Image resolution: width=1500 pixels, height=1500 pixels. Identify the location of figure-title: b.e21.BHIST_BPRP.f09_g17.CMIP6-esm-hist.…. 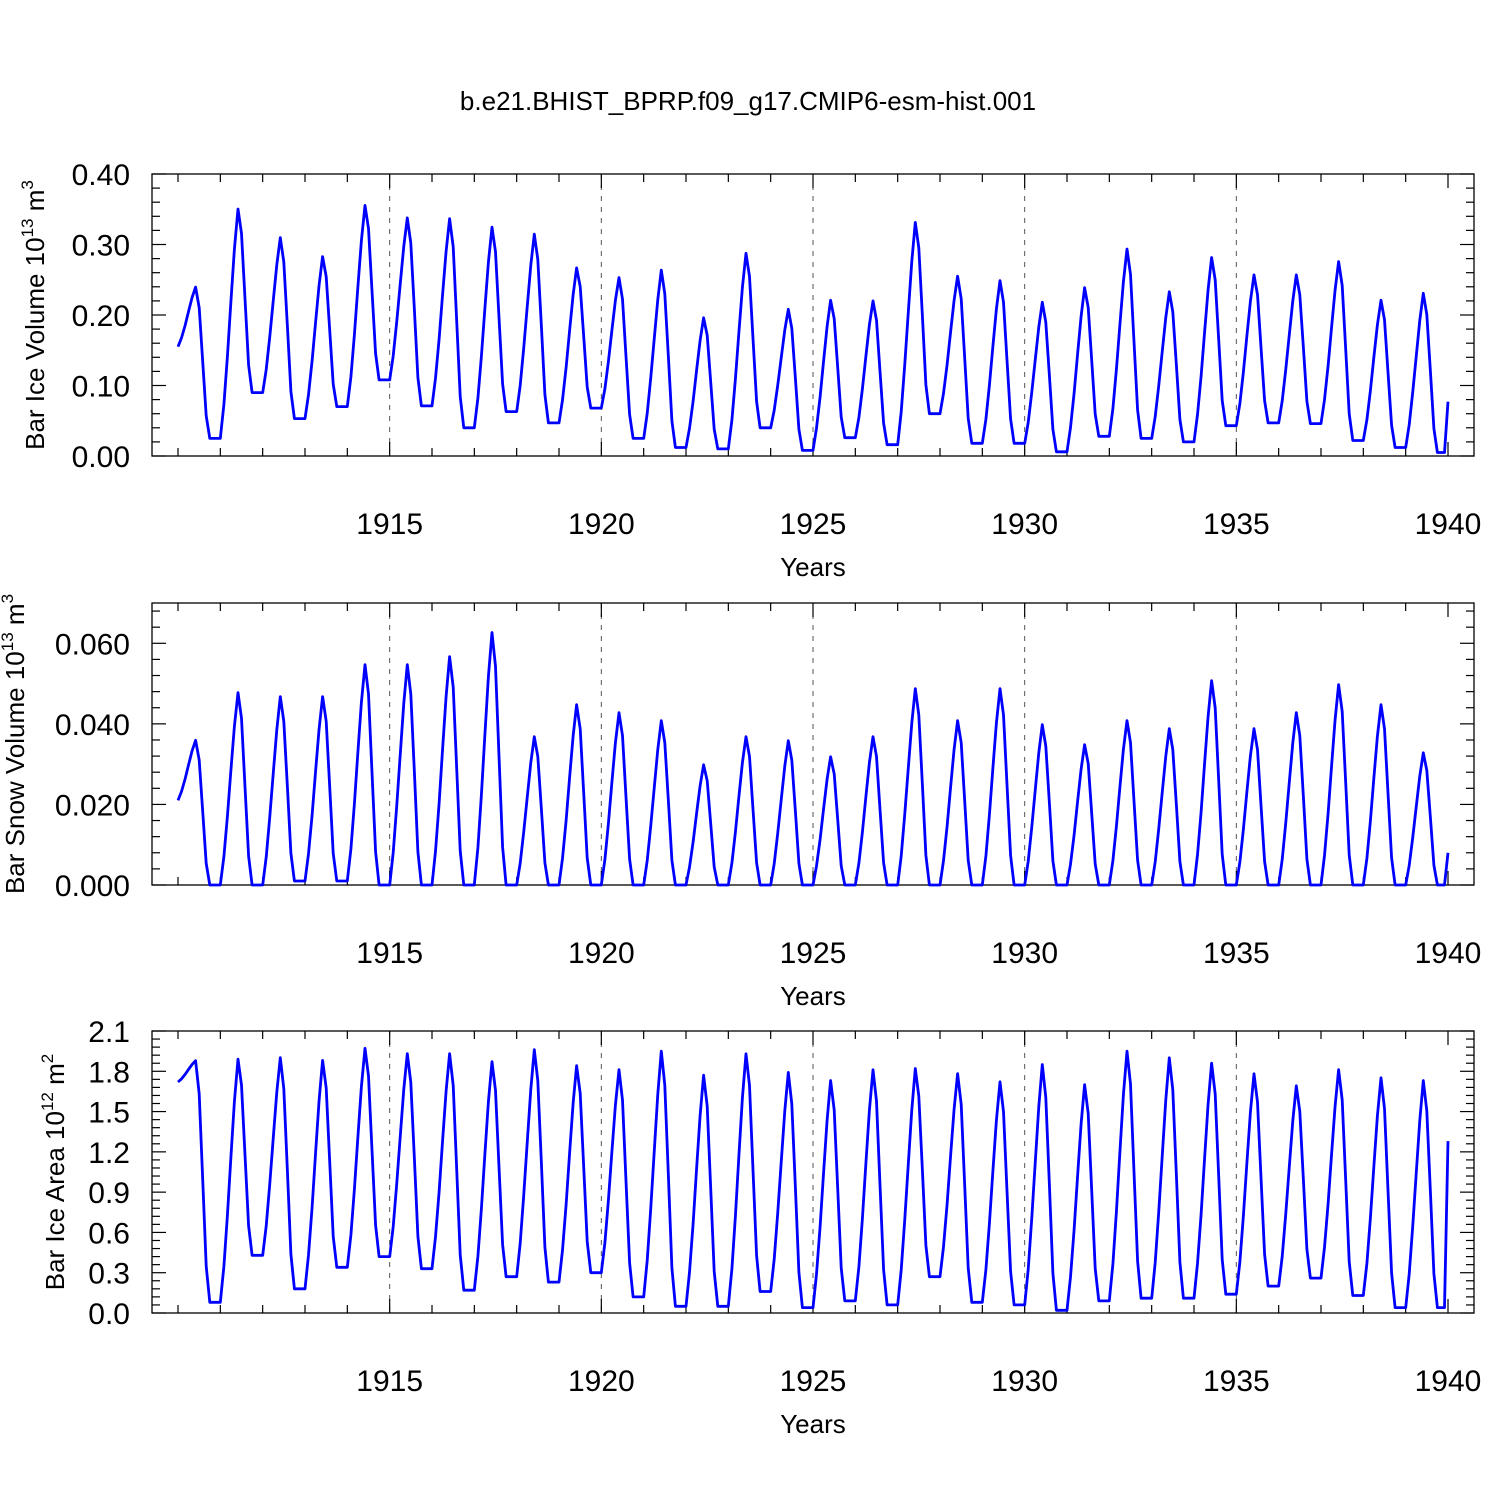
(748, 101).